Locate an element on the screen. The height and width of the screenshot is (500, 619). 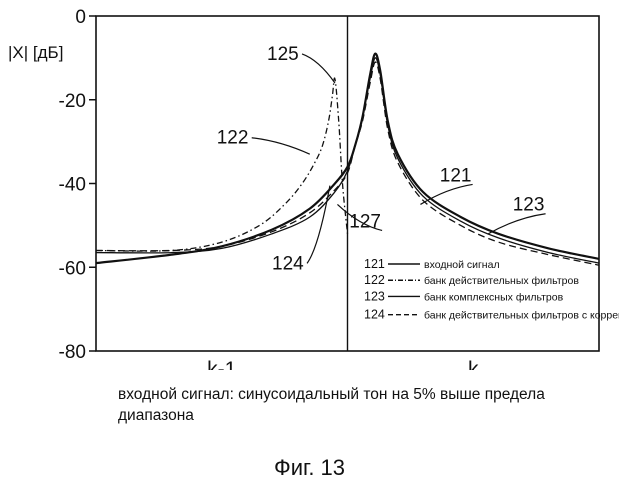
y-tick-label: -60 is located at coordinates (72, 268).